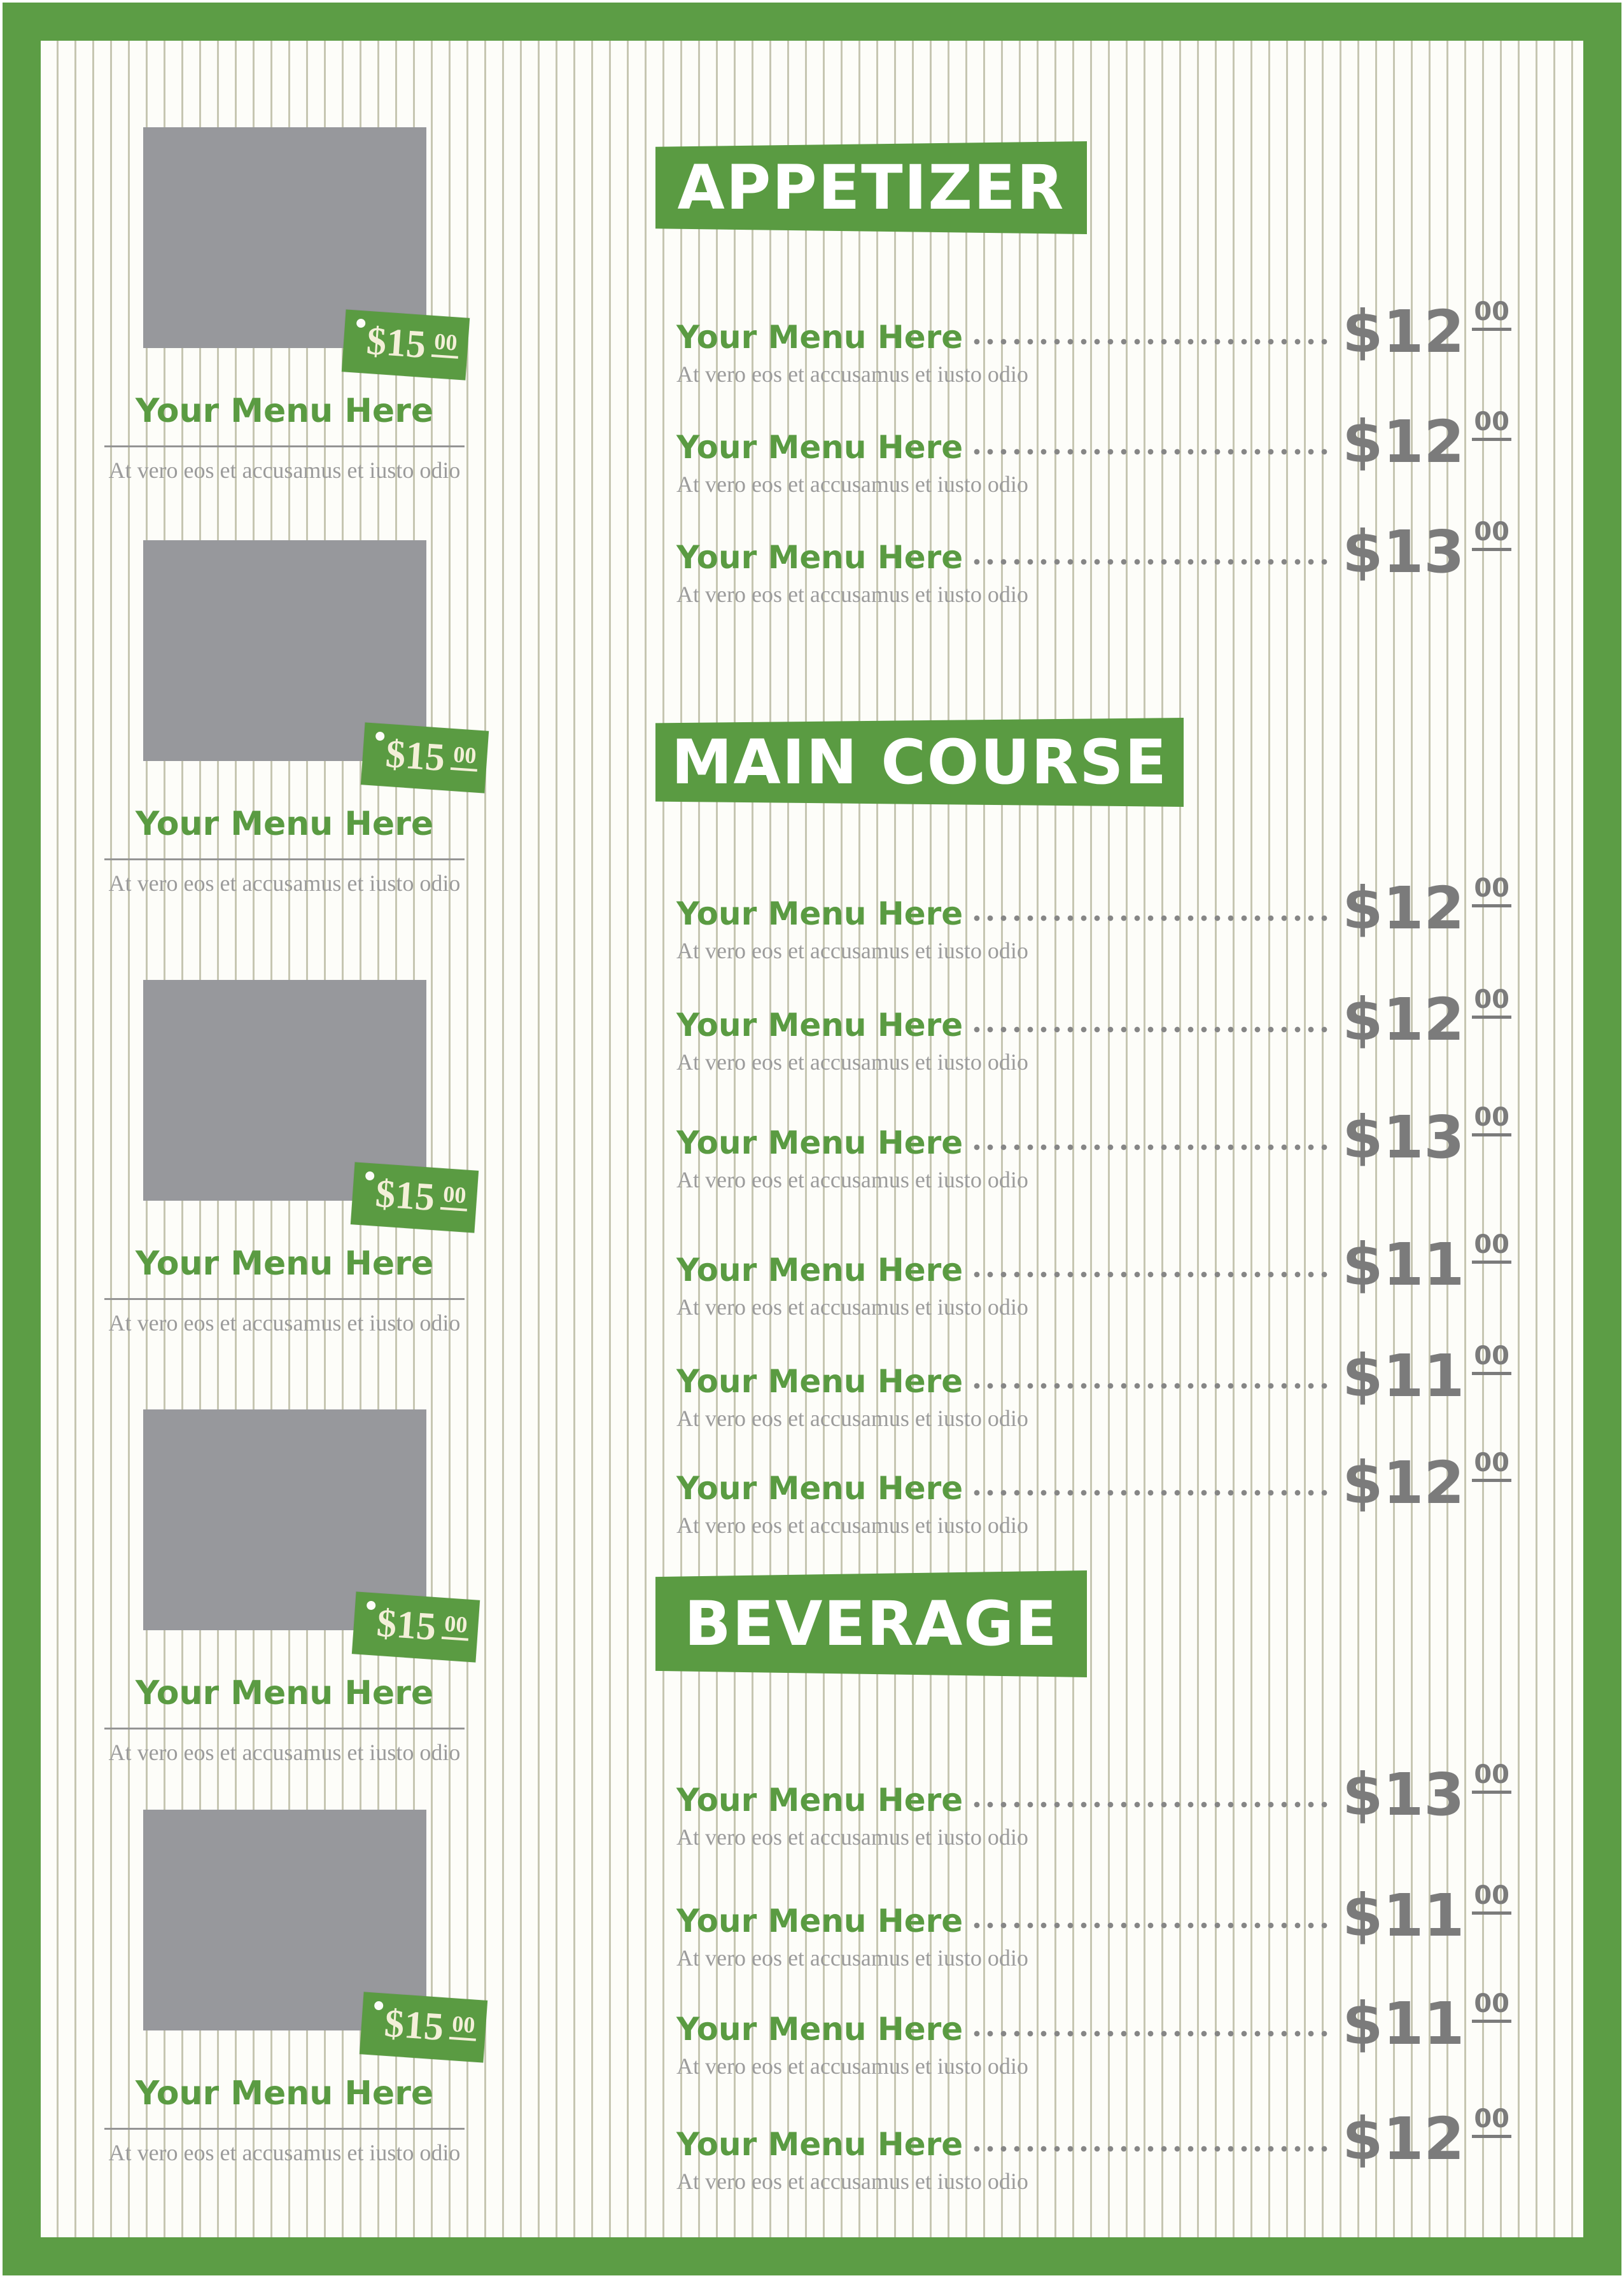 This screenshot has width=1624, height=2278. I want to click on section-banner-appetizer: APPETIZER, so click(871, 187).